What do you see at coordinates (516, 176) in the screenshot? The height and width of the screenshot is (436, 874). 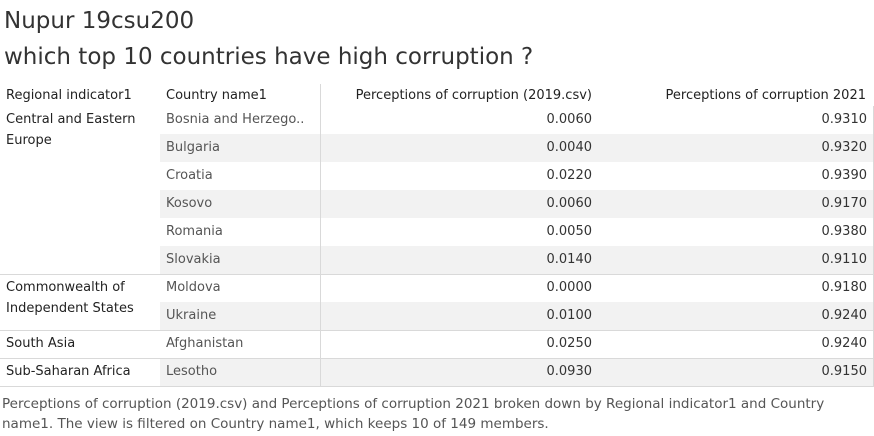 I see `table-row: Croatia 0.0220 0.9390` at bounding box center [516, 176].